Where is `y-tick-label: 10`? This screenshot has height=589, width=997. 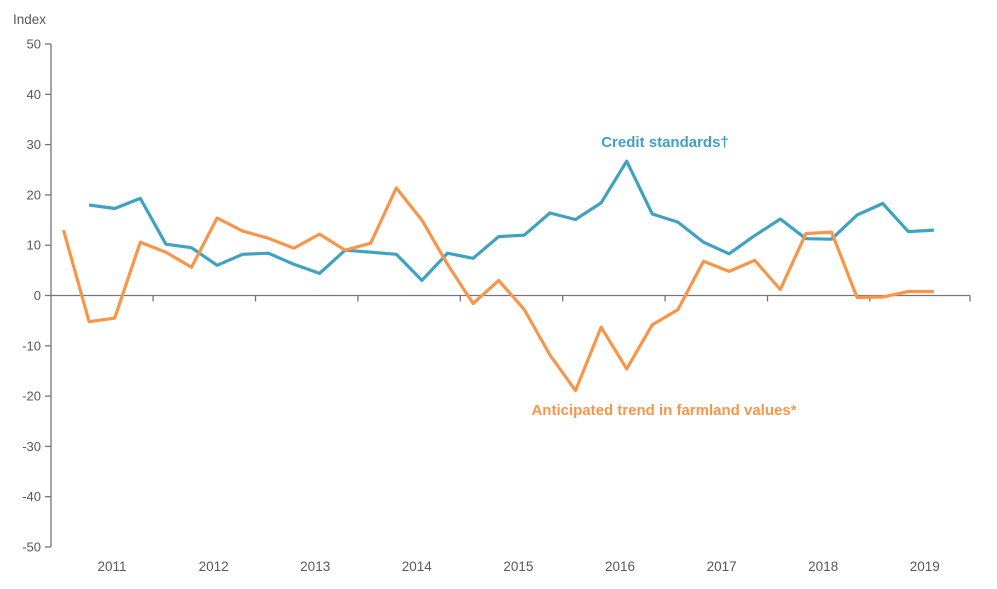
y-tick-label: 10 is located at coordinates (34, 245).